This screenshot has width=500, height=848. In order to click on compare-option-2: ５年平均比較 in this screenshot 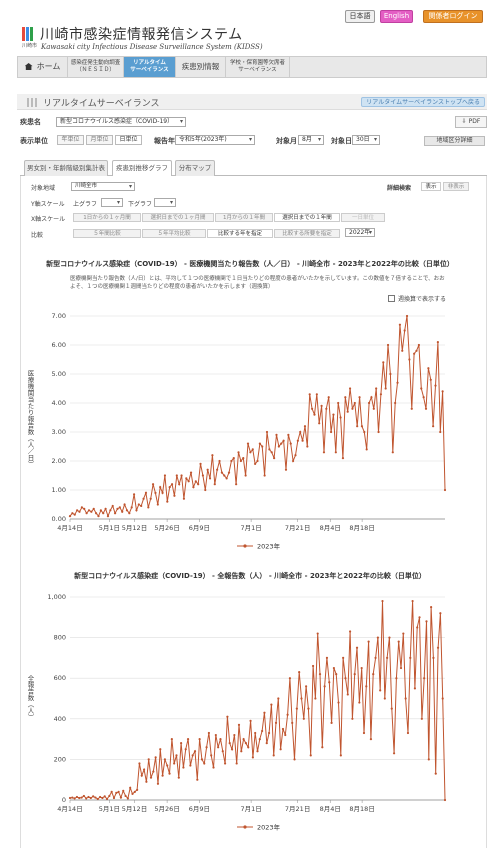, I will do `click(174, 233)`.